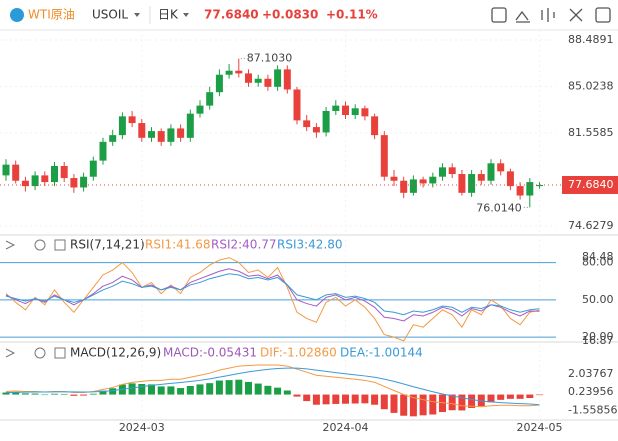  Describe the element at coordinates (142, 427) in the screenshot. I see `x-tick-label: 2024-03` at that location.